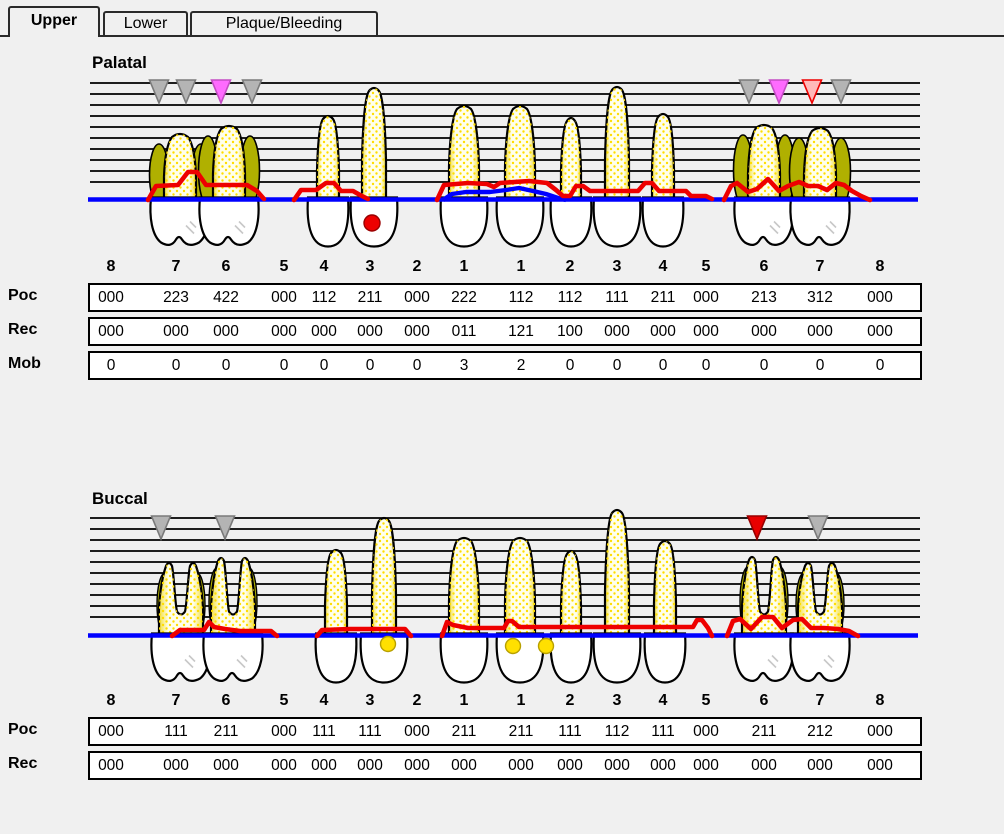  What do you see at coordinates (502, 36) in the screenshot?
I see `tab-strip-border` at bounding box center [502, 36].